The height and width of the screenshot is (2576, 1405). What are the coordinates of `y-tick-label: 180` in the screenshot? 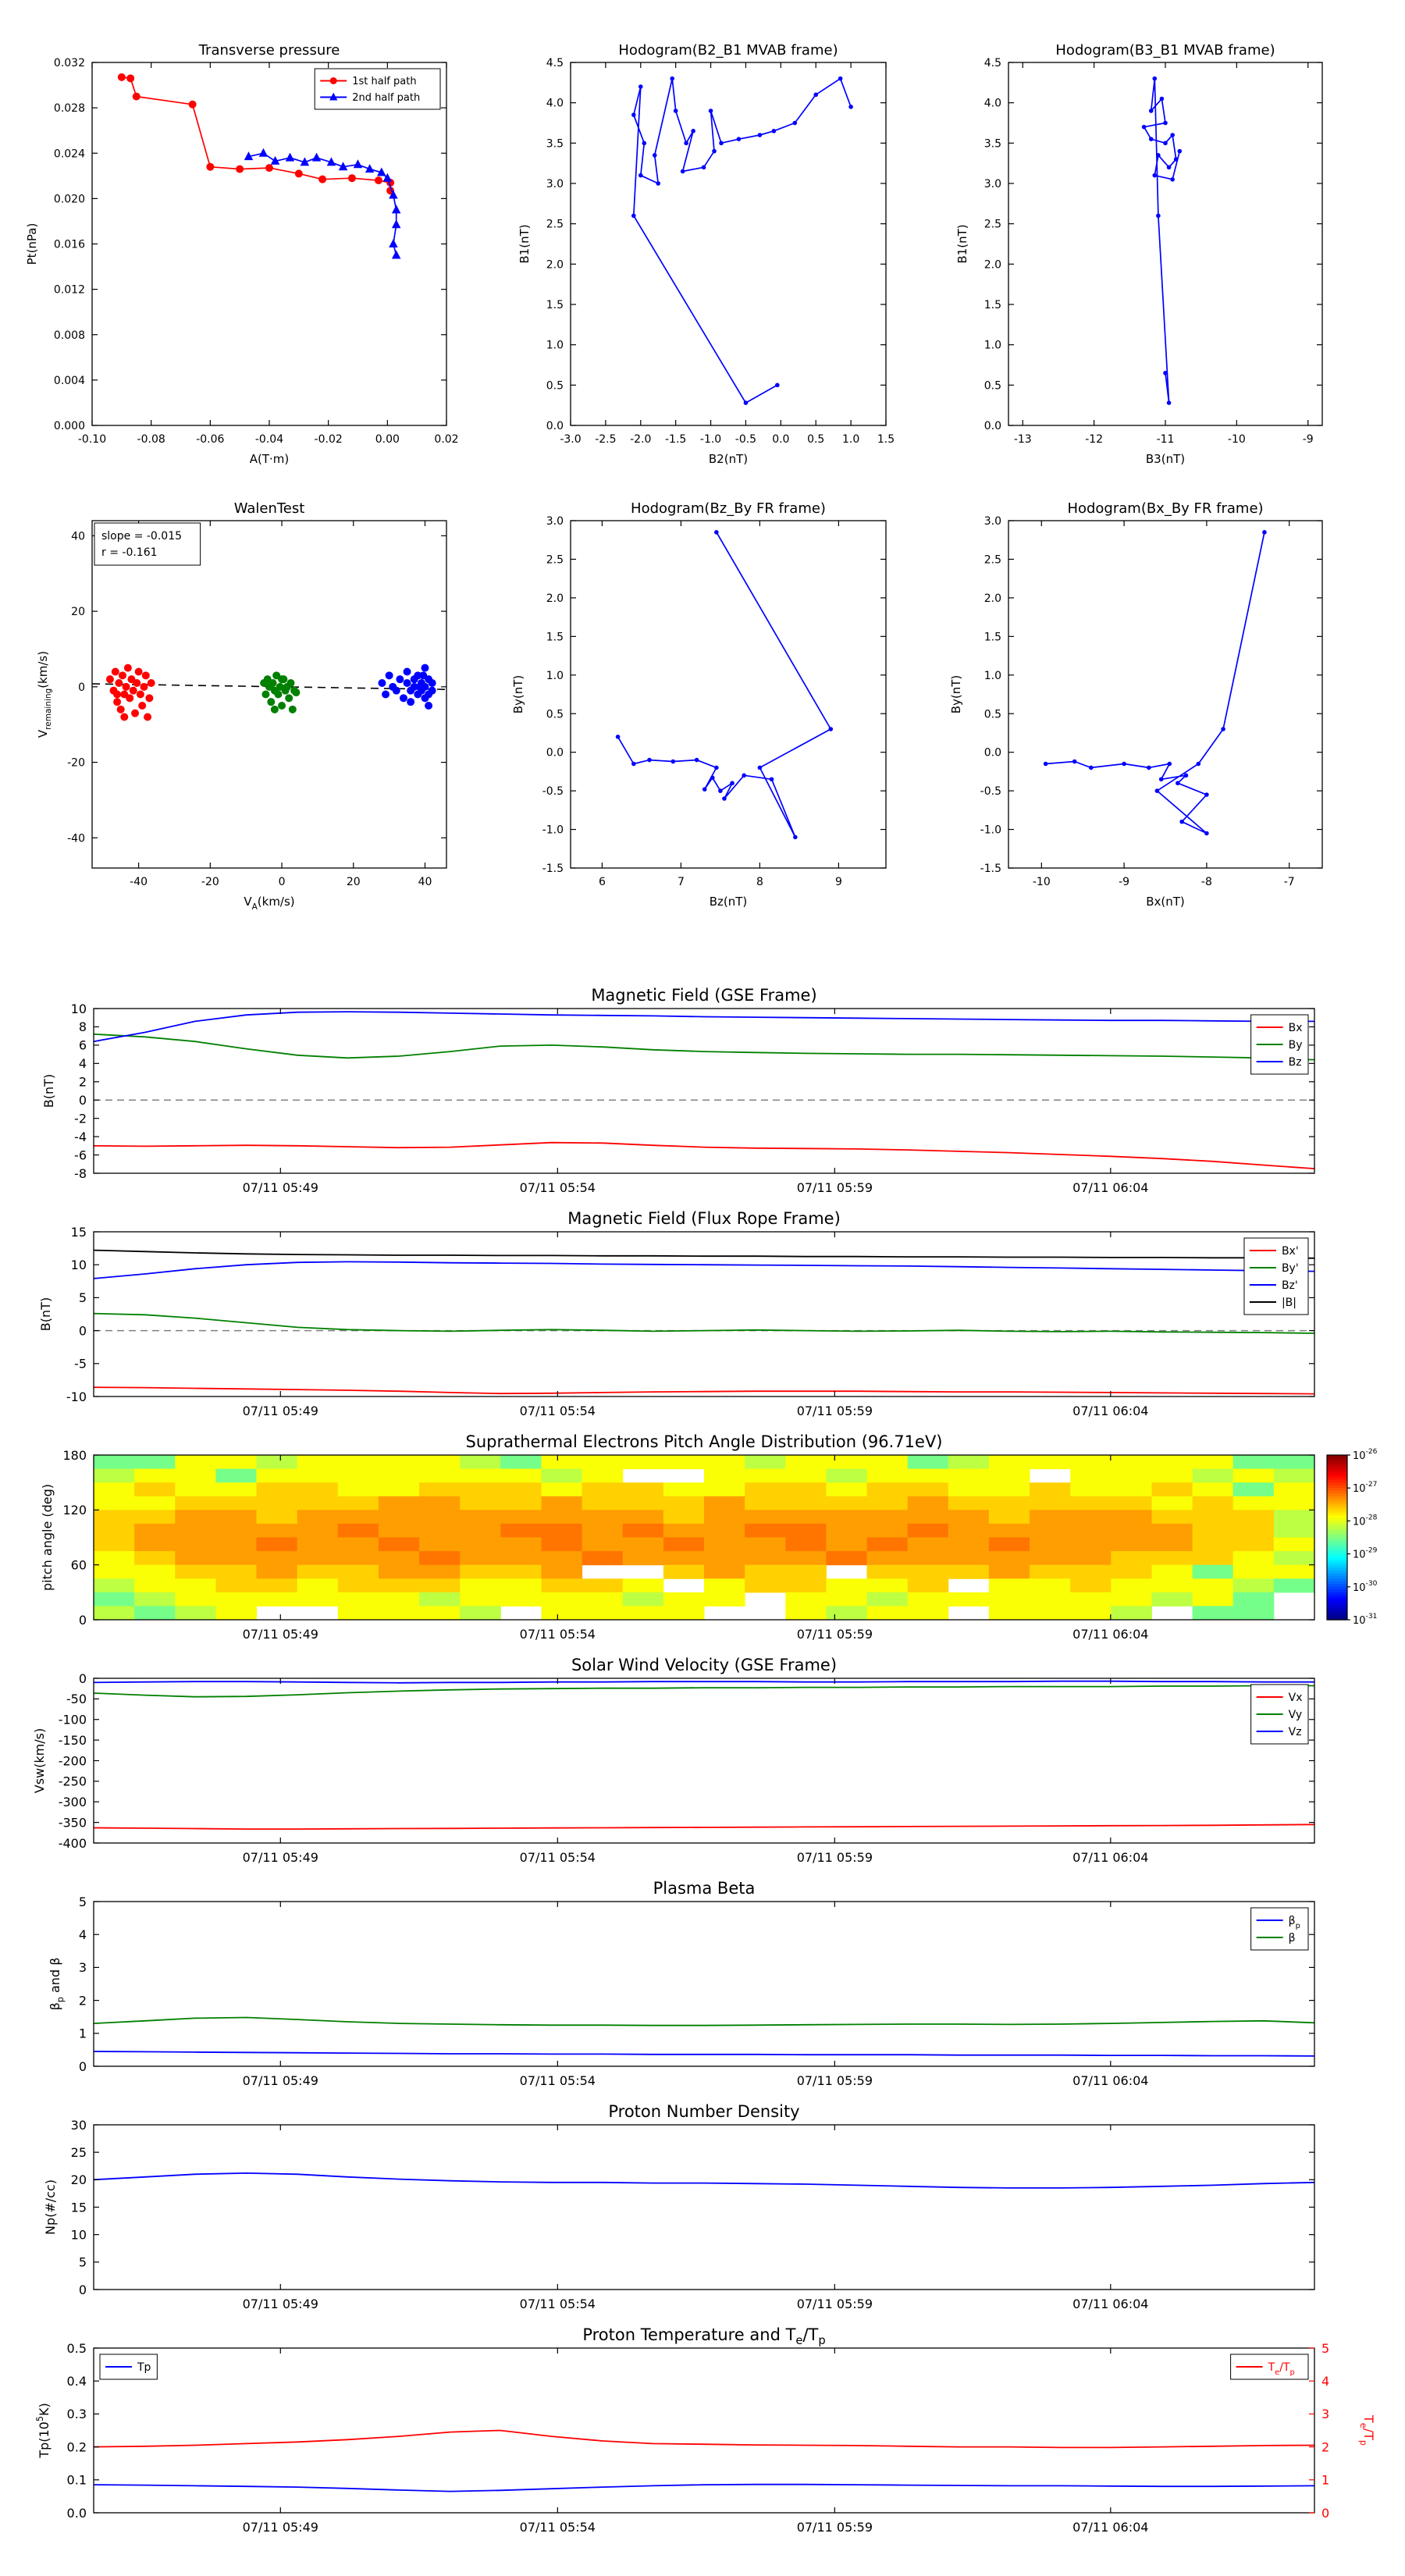 It's located at (74, 1455).